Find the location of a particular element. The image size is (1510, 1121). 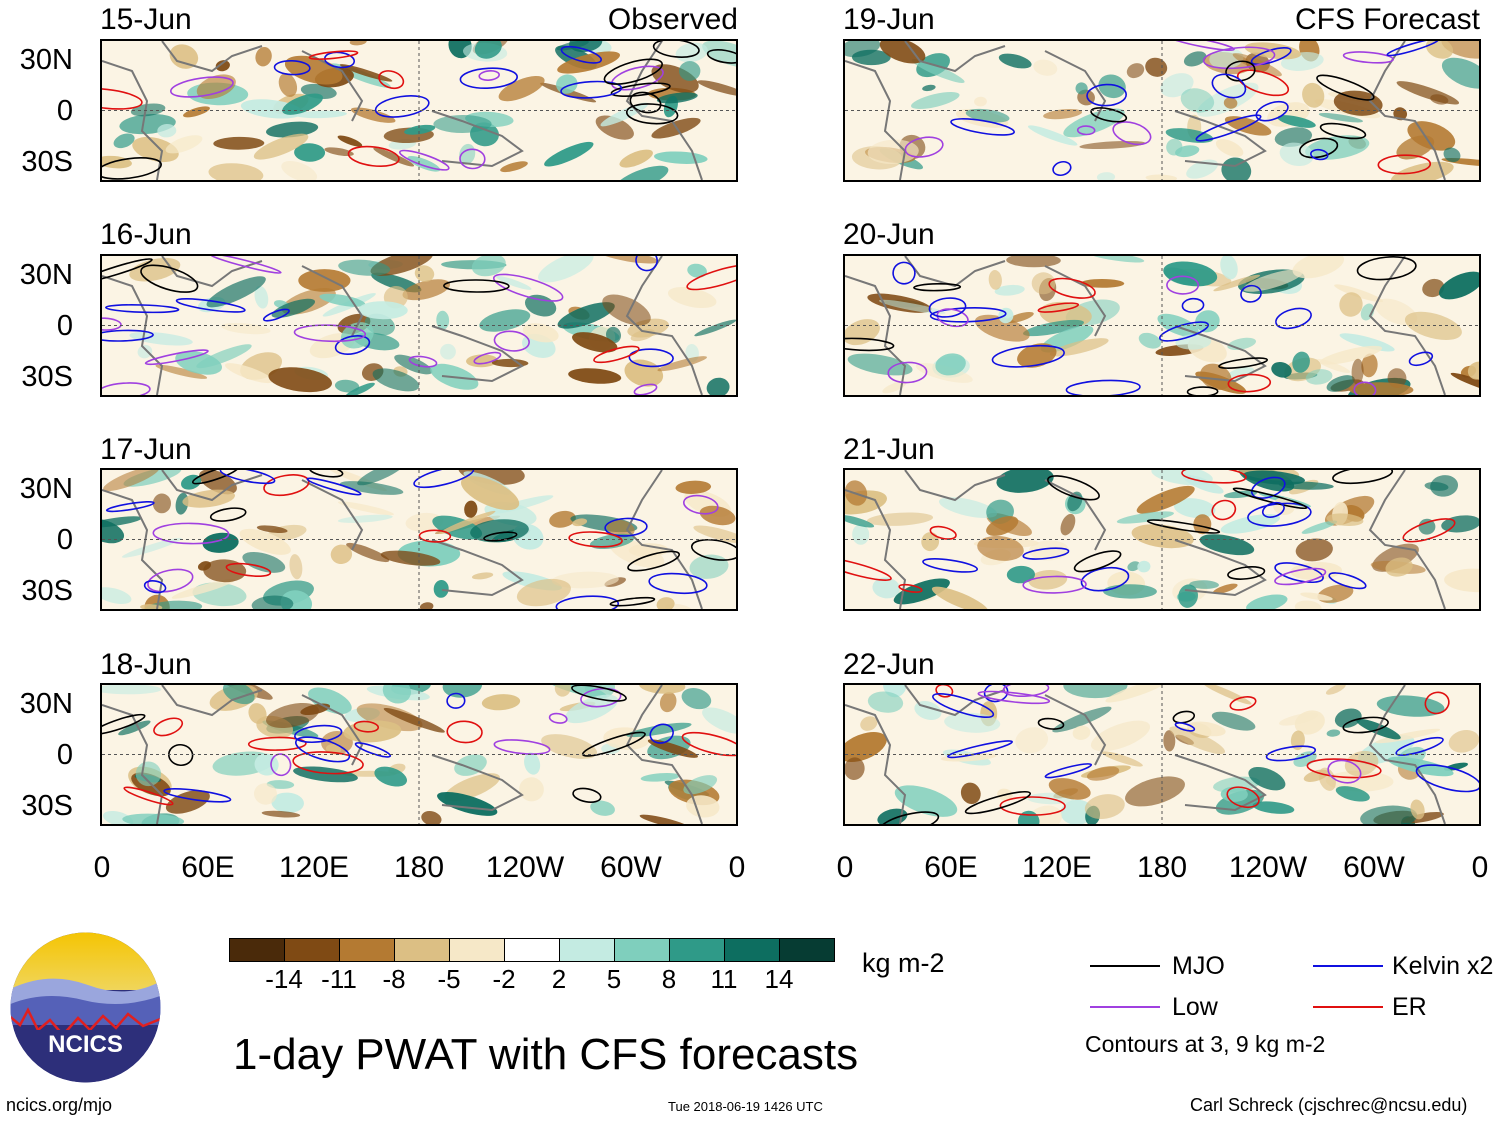

lon-label: 0 is located at coordinates (737, 867).